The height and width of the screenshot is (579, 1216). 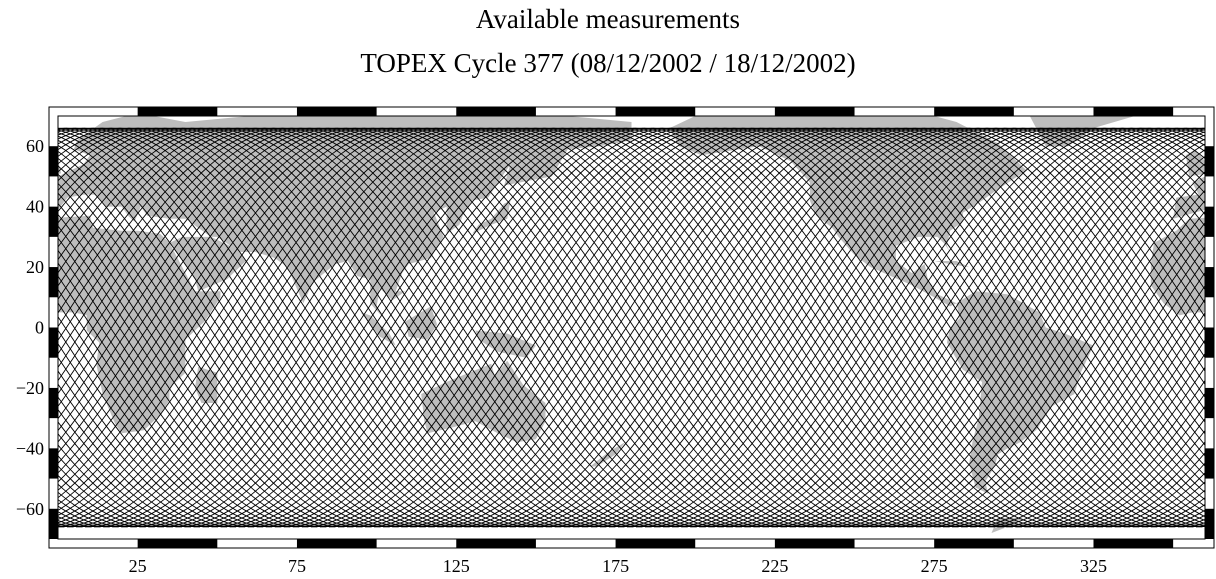 What do you see at coordinates (30, 448) in the screenshot?
I see `y-tick-label: −40` at bounding box center [30, 448].